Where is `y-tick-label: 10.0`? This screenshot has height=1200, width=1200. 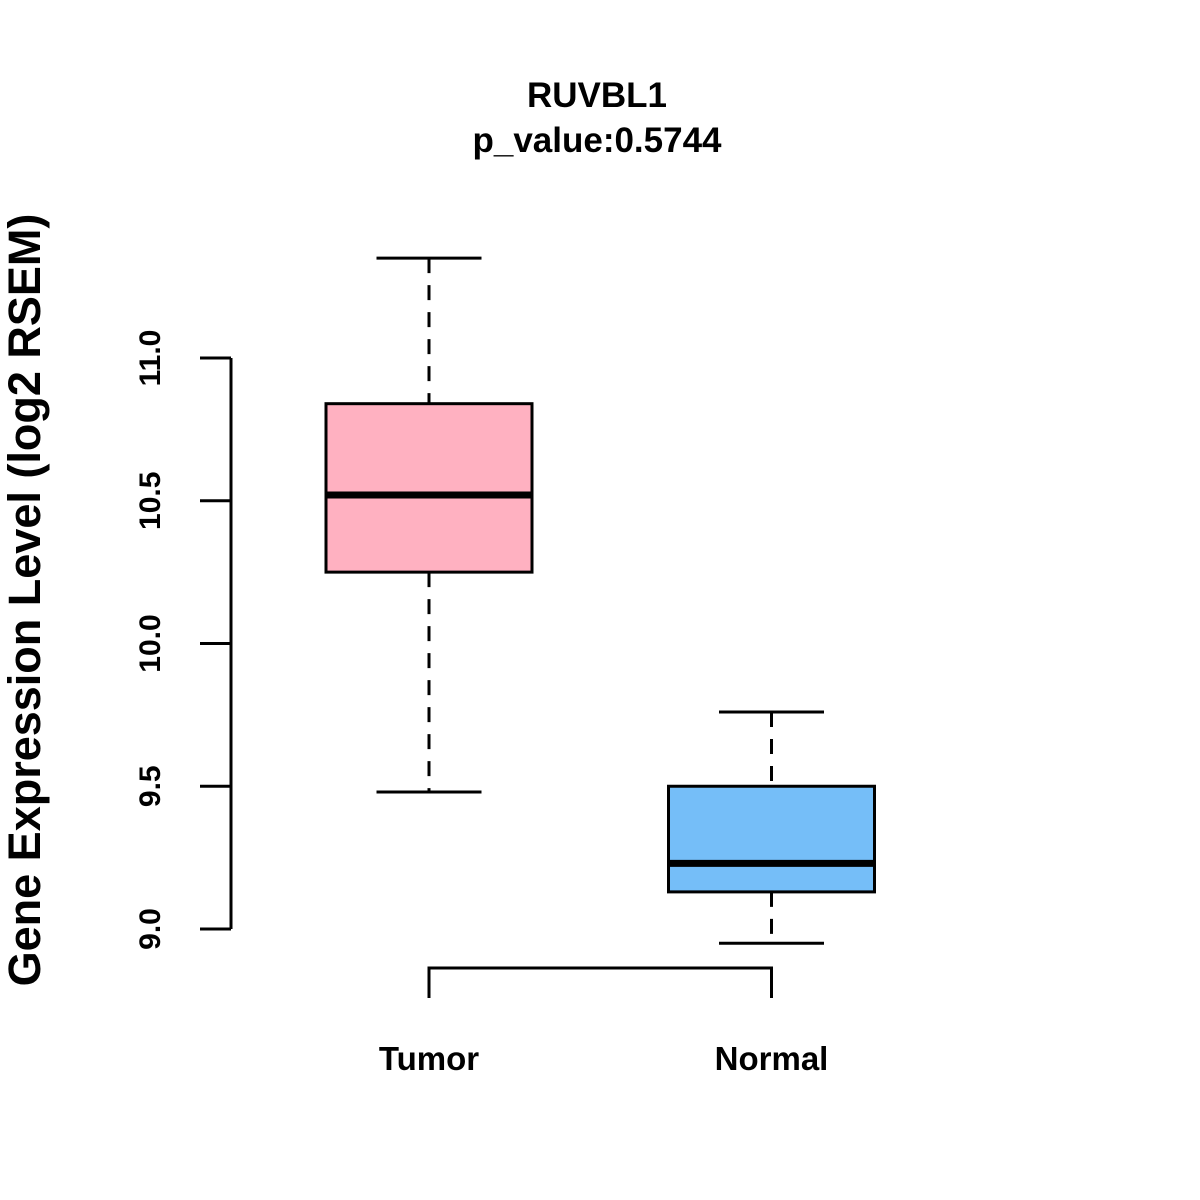 y-tick-label: 10.0 is located at coordinates (150, 643).